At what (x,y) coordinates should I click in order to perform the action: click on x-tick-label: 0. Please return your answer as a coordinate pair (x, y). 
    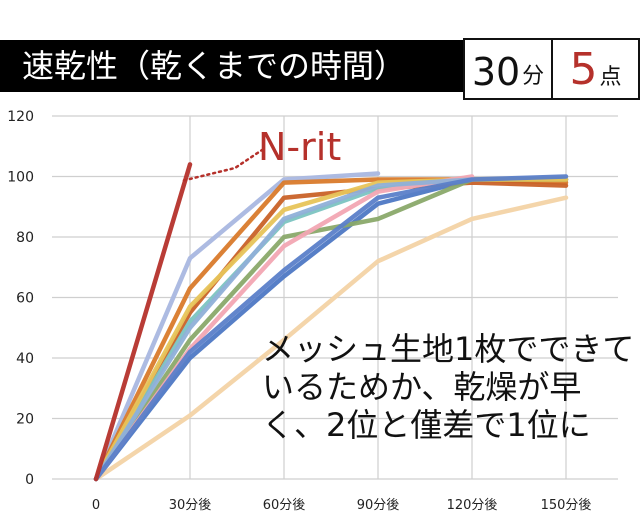
    Looking at the image, I should click on (96, 505).